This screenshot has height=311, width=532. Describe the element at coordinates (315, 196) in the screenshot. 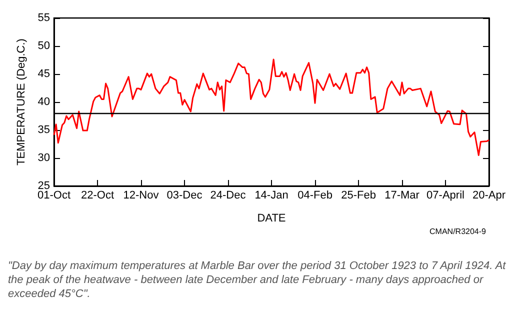

I see `x-tick-label: 04-Feb` at that location.